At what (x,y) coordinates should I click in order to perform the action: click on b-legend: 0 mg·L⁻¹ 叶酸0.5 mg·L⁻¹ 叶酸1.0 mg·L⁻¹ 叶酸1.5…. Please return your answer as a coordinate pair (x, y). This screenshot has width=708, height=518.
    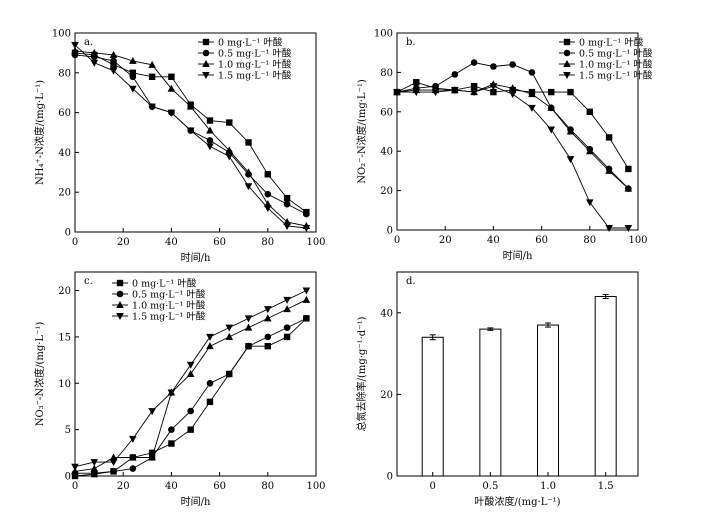
    Looking at the image, I should click on (606, 59).